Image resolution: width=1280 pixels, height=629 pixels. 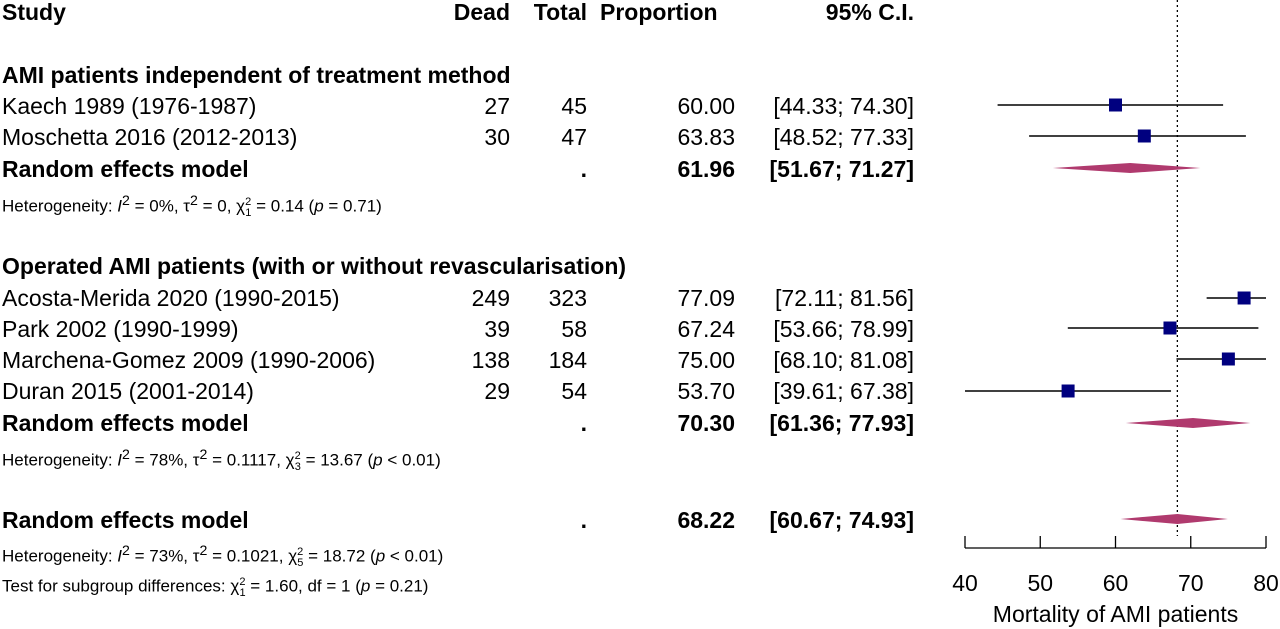 I want to click on x-tick-label: 70, so click(x=1191, y=583).